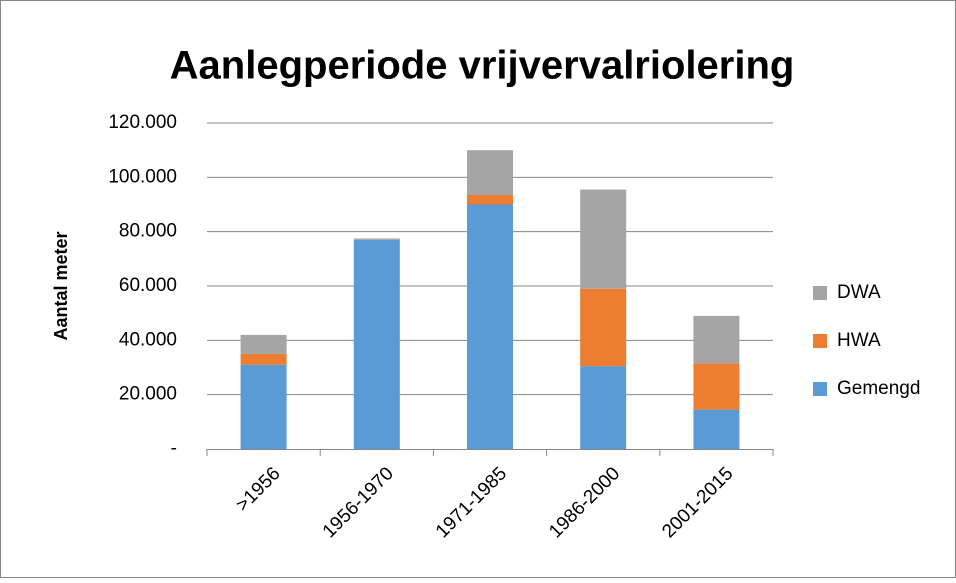  Describe the element at coordinates (148, 285) in the screenshot. I see `y-tick-label: 60.000` at that location.